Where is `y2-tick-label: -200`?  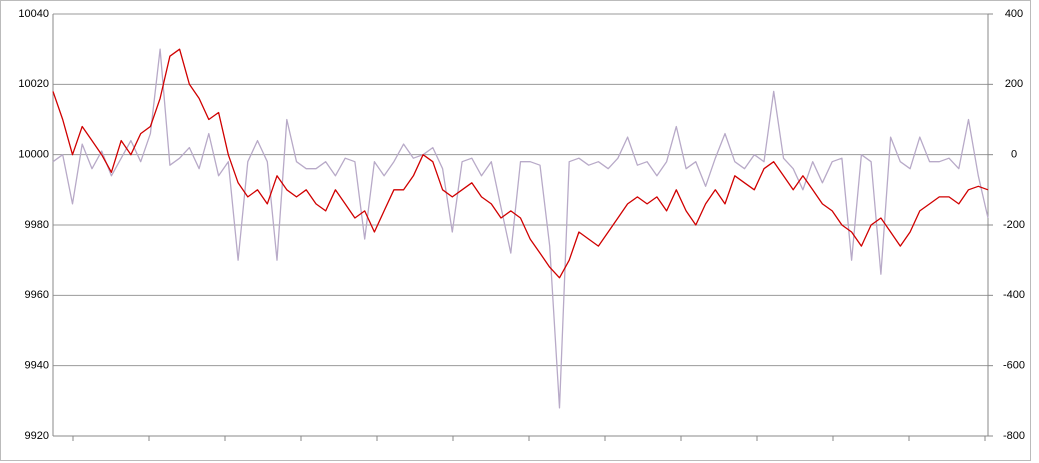 y2-tick-label: -200 is located at coordinates (1014, 225).